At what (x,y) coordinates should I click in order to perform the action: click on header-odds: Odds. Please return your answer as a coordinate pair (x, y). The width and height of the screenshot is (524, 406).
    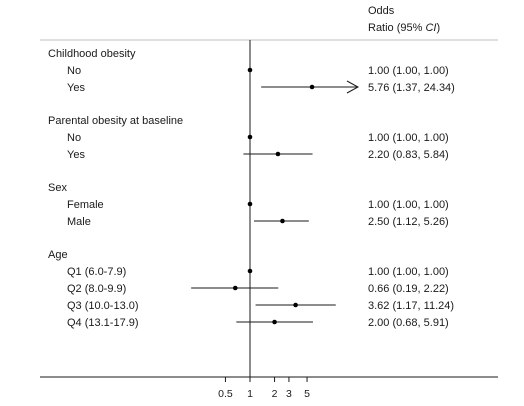
    Looking at the image, I should click on (381, 11).